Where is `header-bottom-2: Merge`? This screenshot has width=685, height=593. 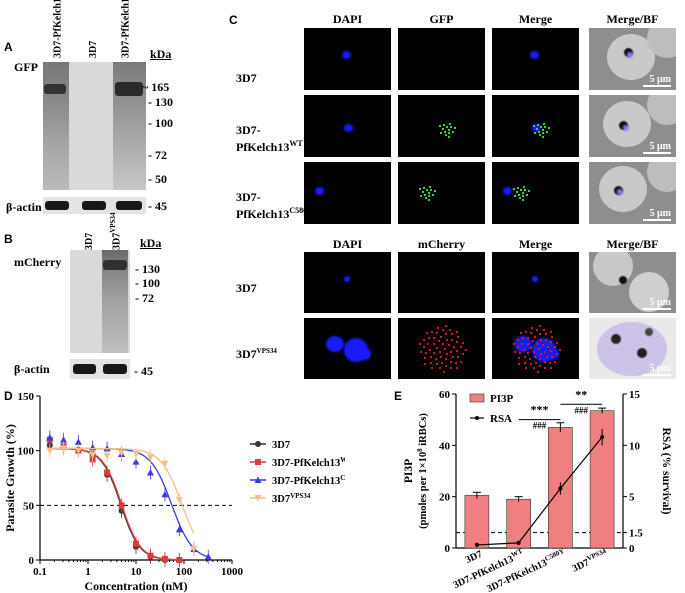 header-bottom-2: Merge is located at coordinates (535, 244).